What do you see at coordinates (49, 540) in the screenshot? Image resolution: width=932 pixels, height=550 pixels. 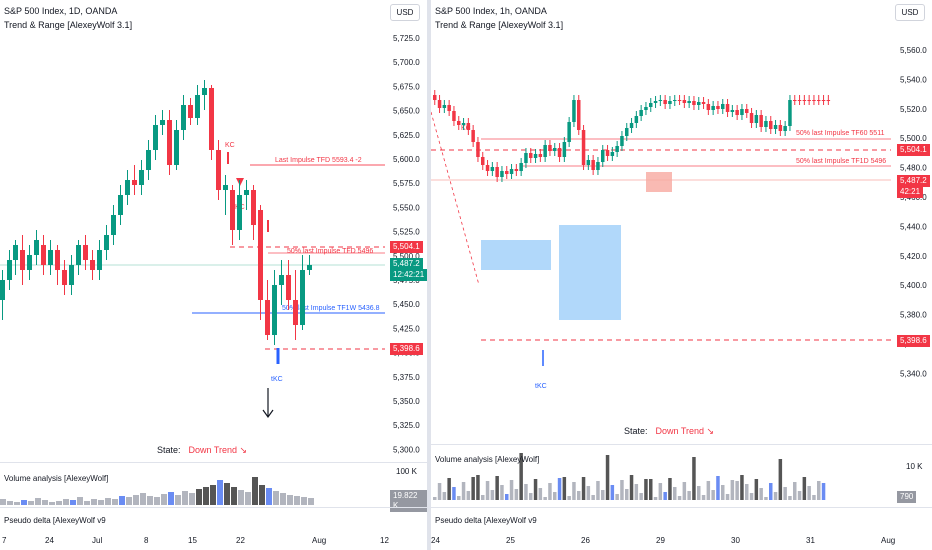 I see `left-time-tick: 24` at bounding box center [49, 540].